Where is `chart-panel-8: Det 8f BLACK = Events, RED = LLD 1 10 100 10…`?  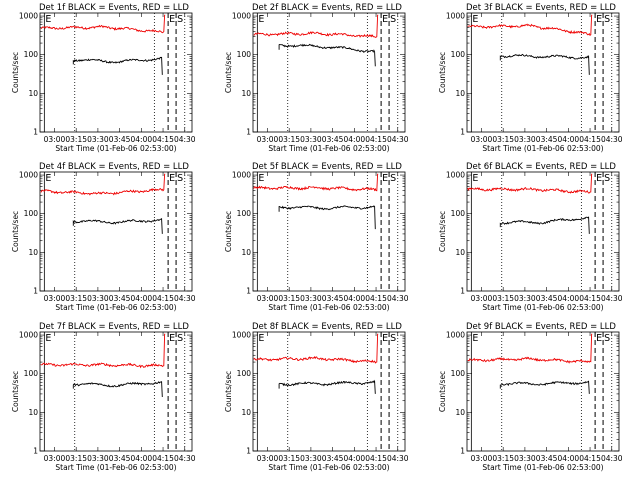
chart-panel-8: Det 8f BLACK = Events, RED = LLD 1 10 100 10… is located at coordinates (316, 397).